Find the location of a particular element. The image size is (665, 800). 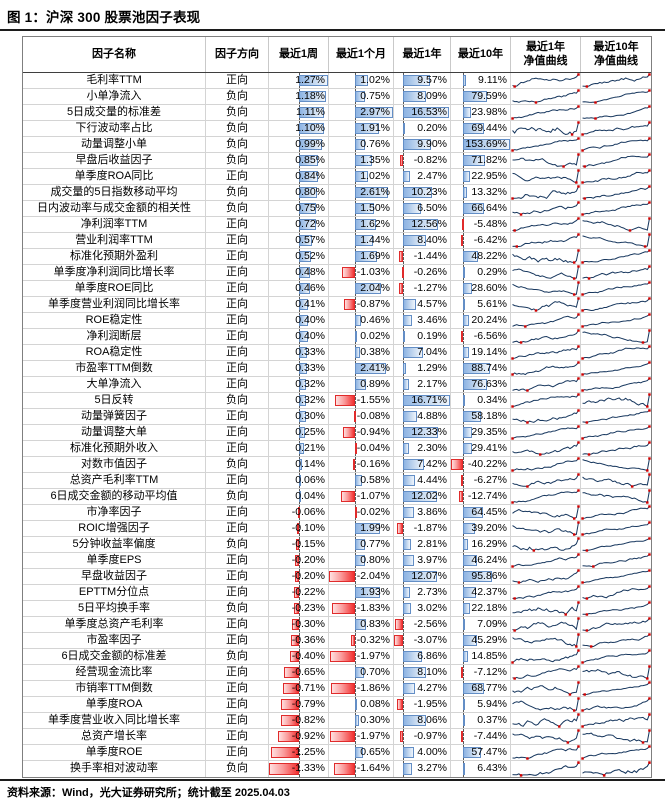

return-1m-cell: -1.86% is located at coordinates (361, 688).